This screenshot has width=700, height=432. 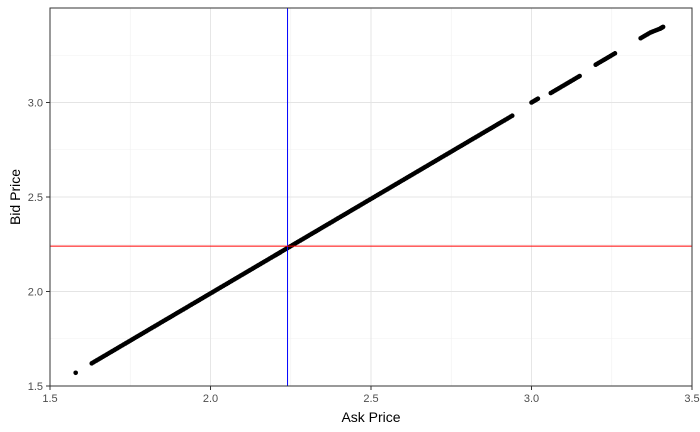 I want to click on y-tick-label: 1.5, so click(x=35, y=387).